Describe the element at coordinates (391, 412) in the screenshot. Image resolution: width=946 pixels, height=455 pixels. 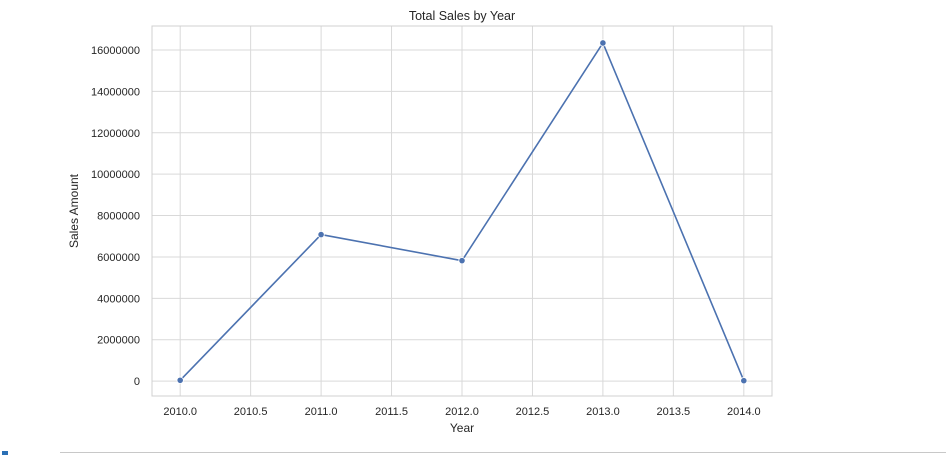
I see `x-tick-label: 2011.5` at that location.